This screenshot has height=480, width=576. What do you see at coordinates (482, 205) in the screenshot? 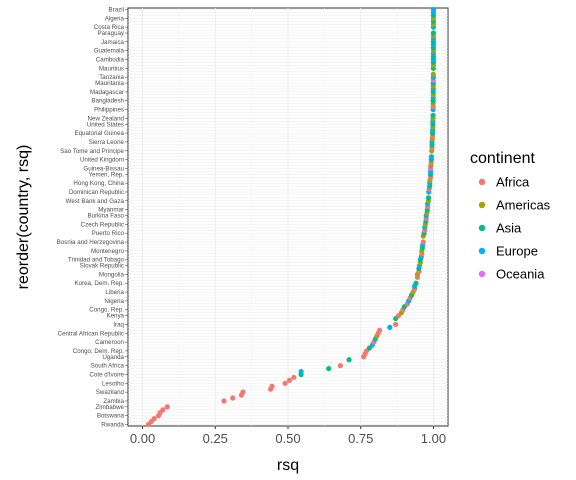
I see `legend-key-americas` at bounding box center [482, 205].